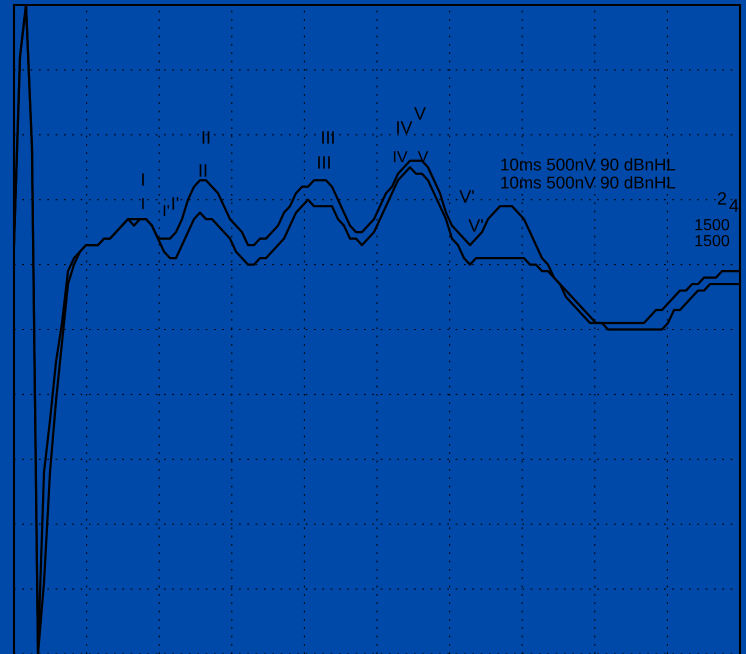  What do you see at coordinates (722, 198) in the screenshot?
I see `annotation: 2` at bounding box center [722, 198].